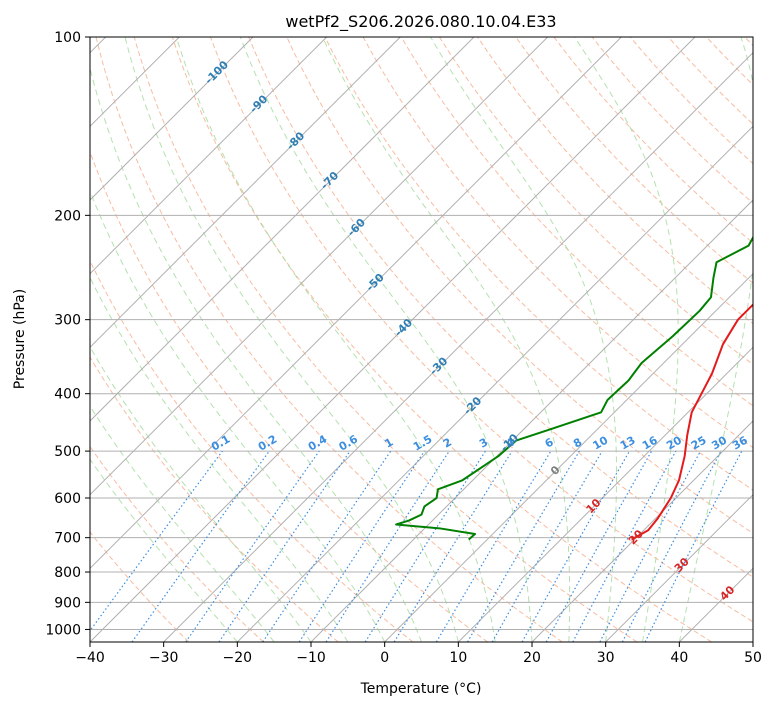 This screenshot has height=708, width=775. I want to click on chart-title: wetPf2_S206.2026.080.10.04.E33, so click(420, 22).